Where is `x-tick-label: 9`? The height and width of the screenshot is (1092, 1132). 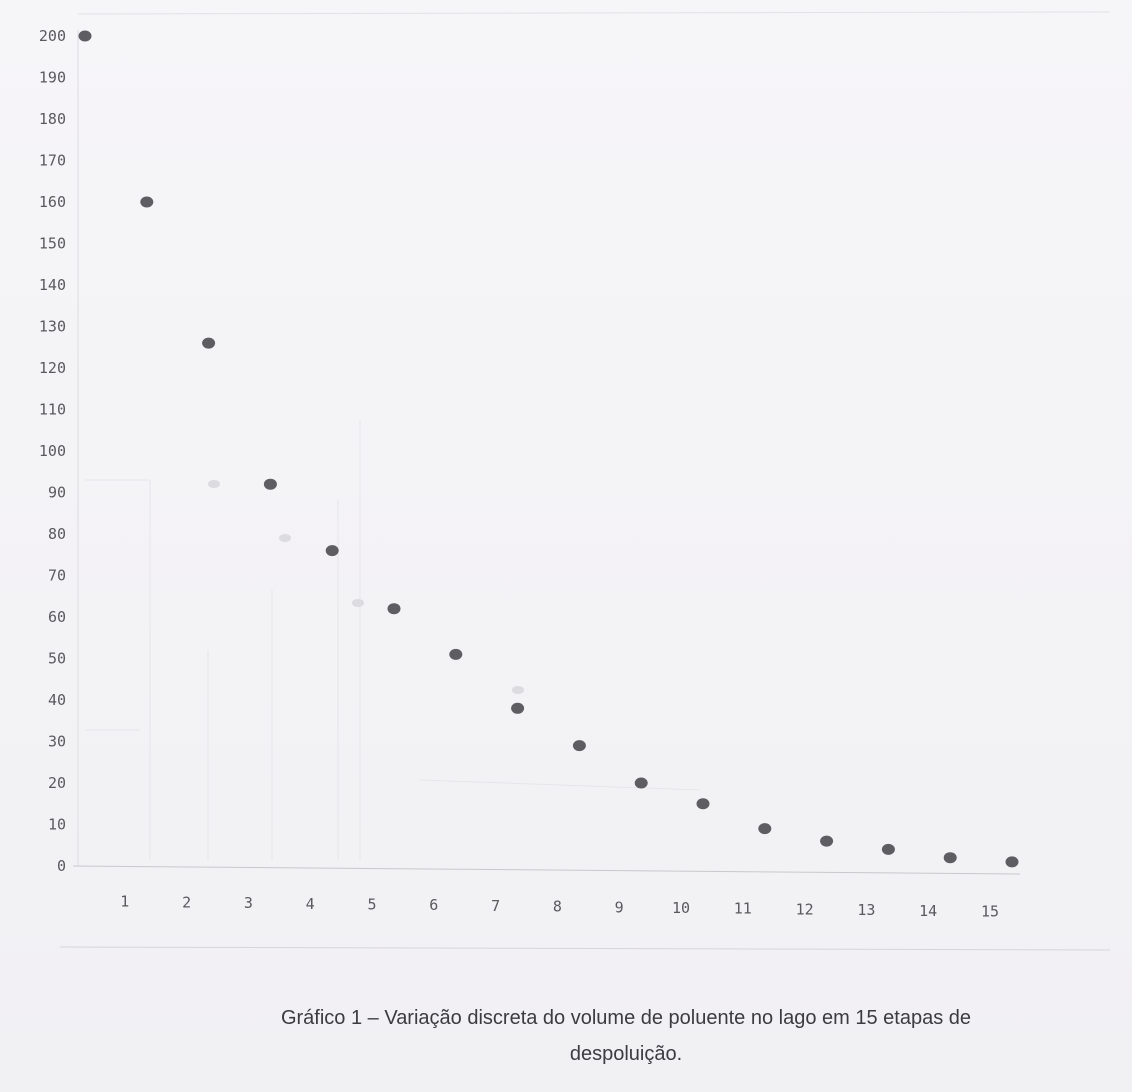
x-tick-label: 9 is located at coordinates (619, 907).